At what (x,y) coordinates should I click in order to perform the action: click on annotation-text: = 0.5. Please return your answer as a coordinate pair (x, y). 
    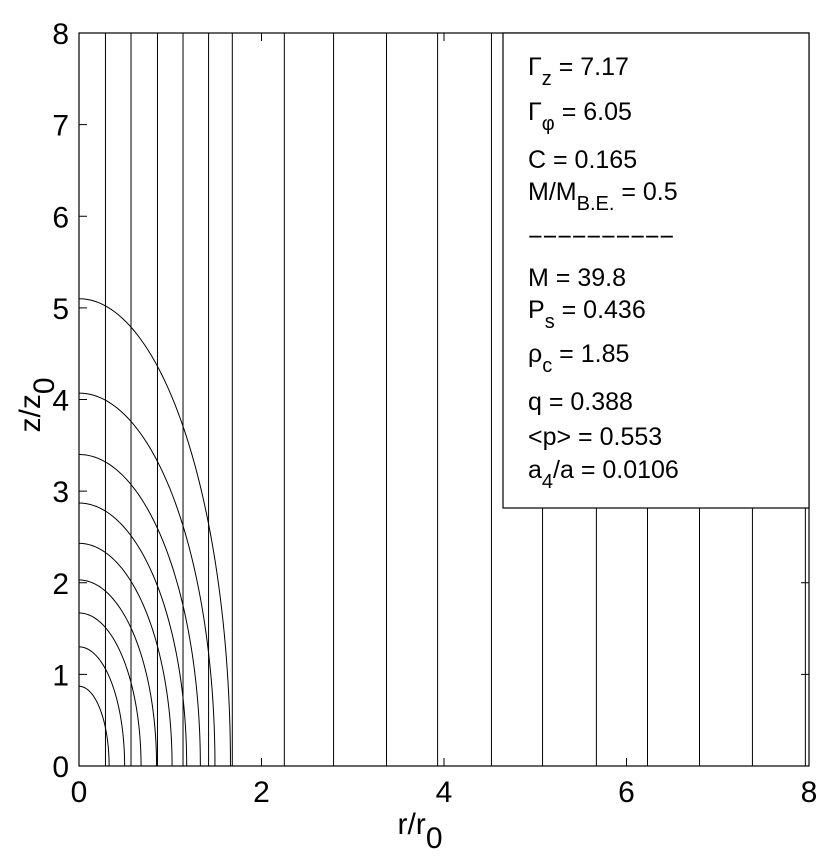
    Looking at the image, I should click on (645, 192).